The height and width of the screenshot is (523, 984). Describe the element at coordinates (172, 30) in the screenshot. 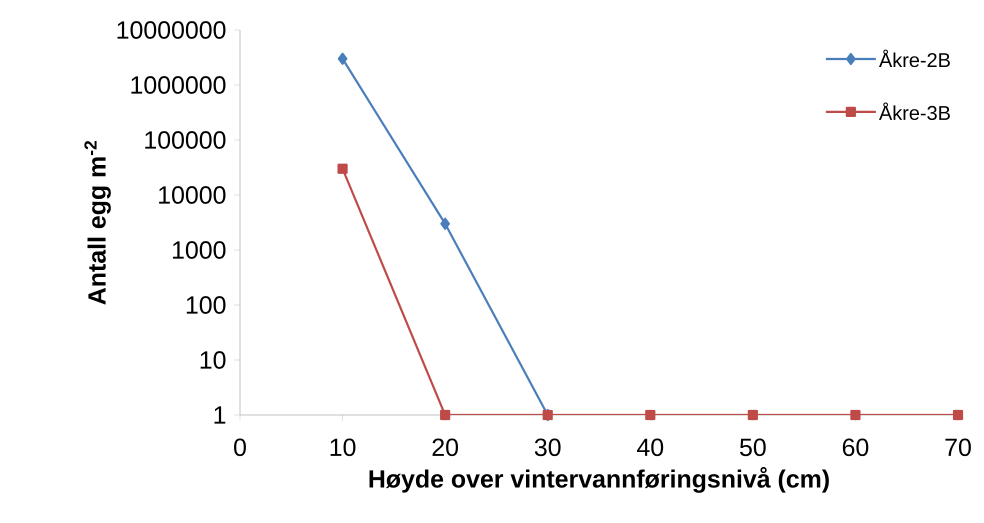

I see `y-tick-label: 10000000` at that location.